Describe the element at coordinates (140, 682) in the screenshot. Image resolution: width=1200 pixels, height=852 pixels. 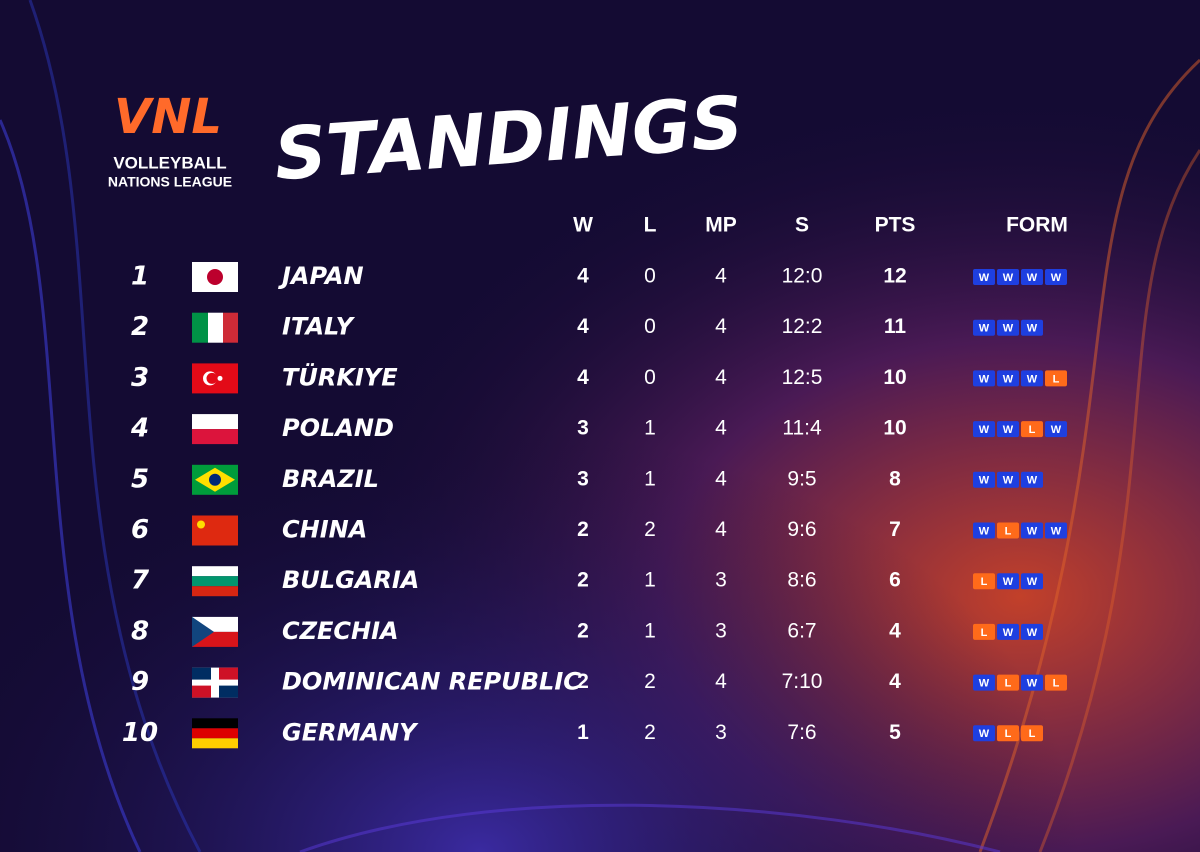
I see `rank: 9` at that location.